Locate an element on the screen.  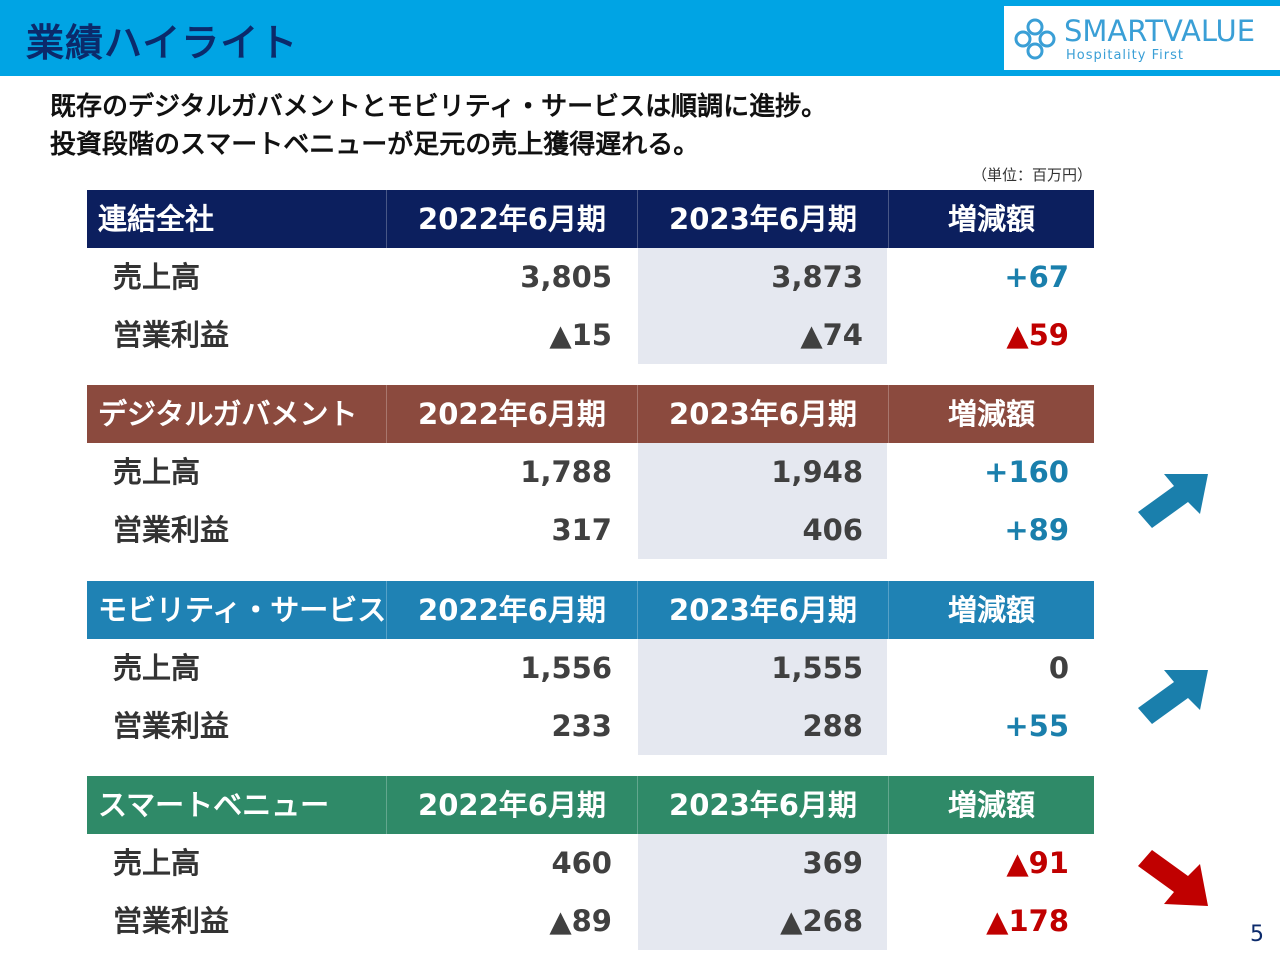
value-change: ▲91 is located at coordinates (1037, 863).